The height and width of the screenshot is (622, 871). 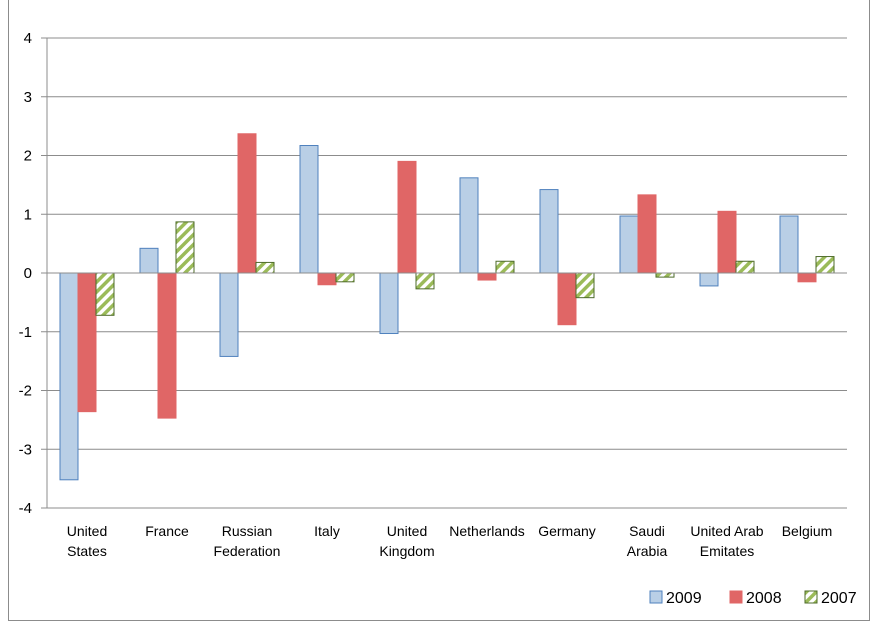 I want to click on x-category-label: Belgium, so click(x=807, y=531).